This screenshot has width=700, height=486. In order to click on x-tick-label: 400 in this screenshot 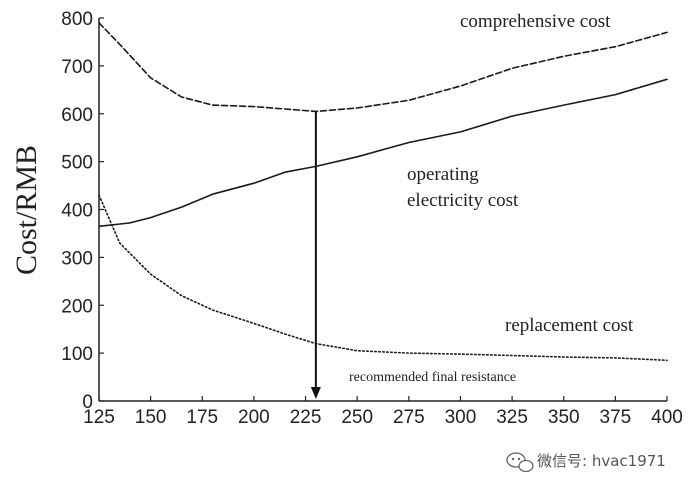, I will do `click(667, 417)`.